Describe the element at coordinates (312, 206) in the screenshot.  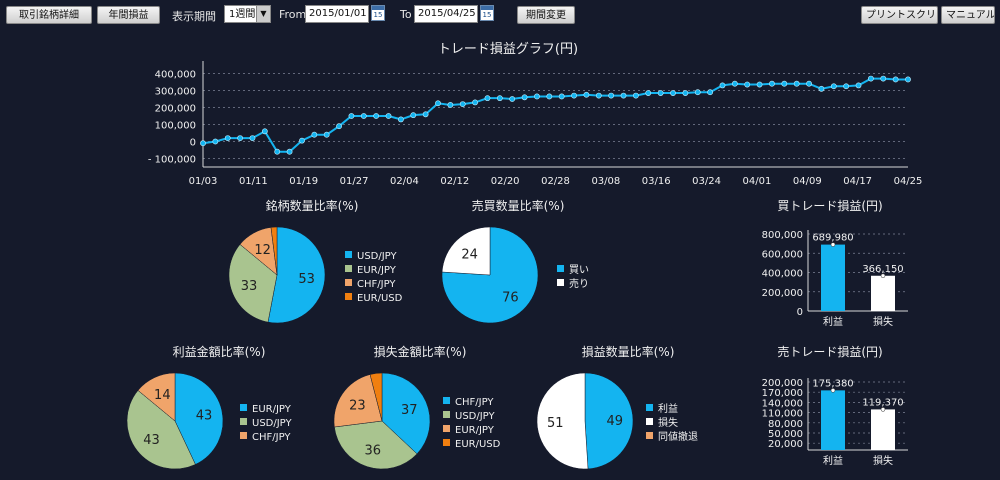
I see `brand-qty-title: 銘柄数量比率(%)` at that location.